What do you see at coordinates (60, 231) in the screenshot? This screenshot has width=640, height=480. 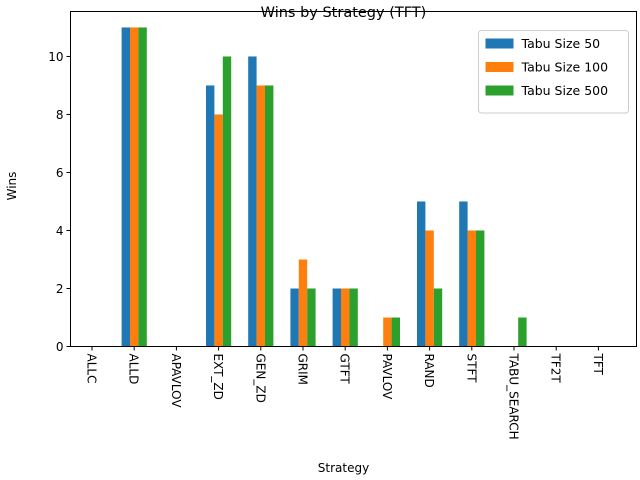 I see `y-tick-label: 4` at bounding box center [60, 231].